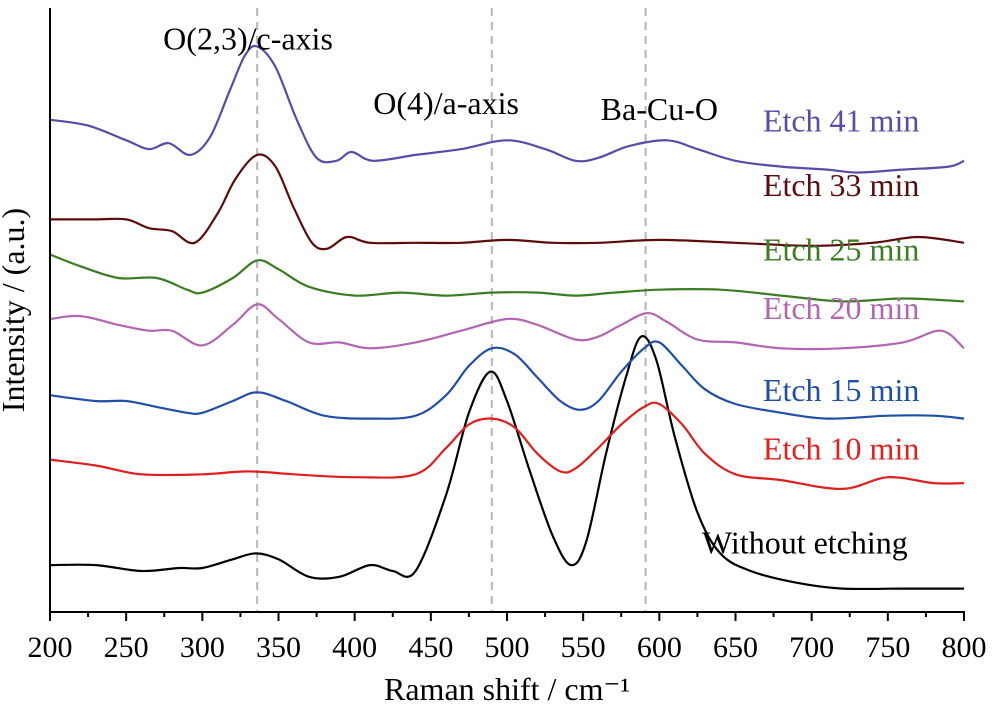 The width and height of the screenshot is (1000, 709). Describe the element at coordinates (446, 103) in the screenshot. I see `annotation-o-4-a-axis: O(4)/a-axis` at that location.